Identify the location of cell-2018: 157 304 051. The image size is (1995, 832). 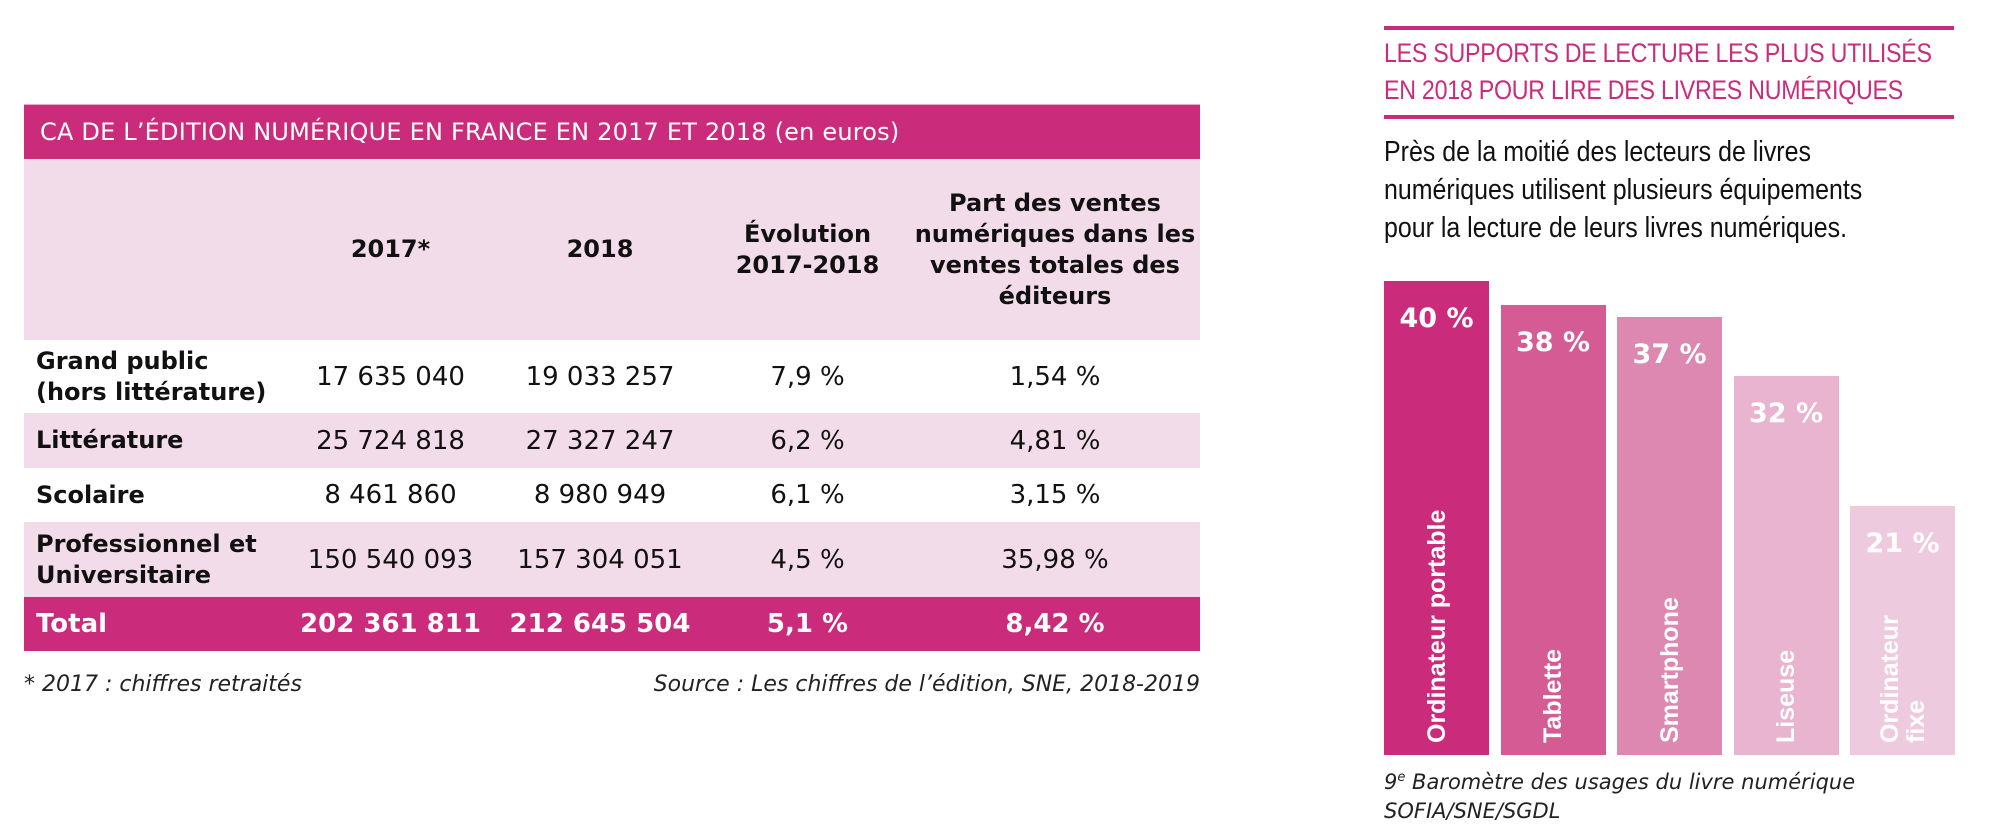
(600, 559).